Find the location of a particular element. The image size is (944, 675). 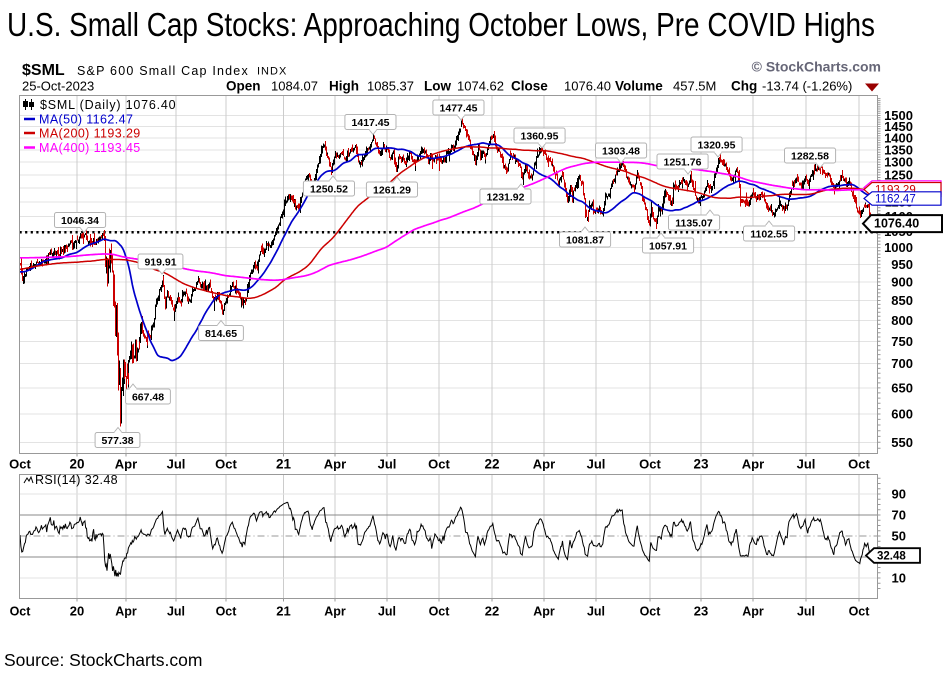

svg-text: 1057.91 is located at coordinates (668, 247).